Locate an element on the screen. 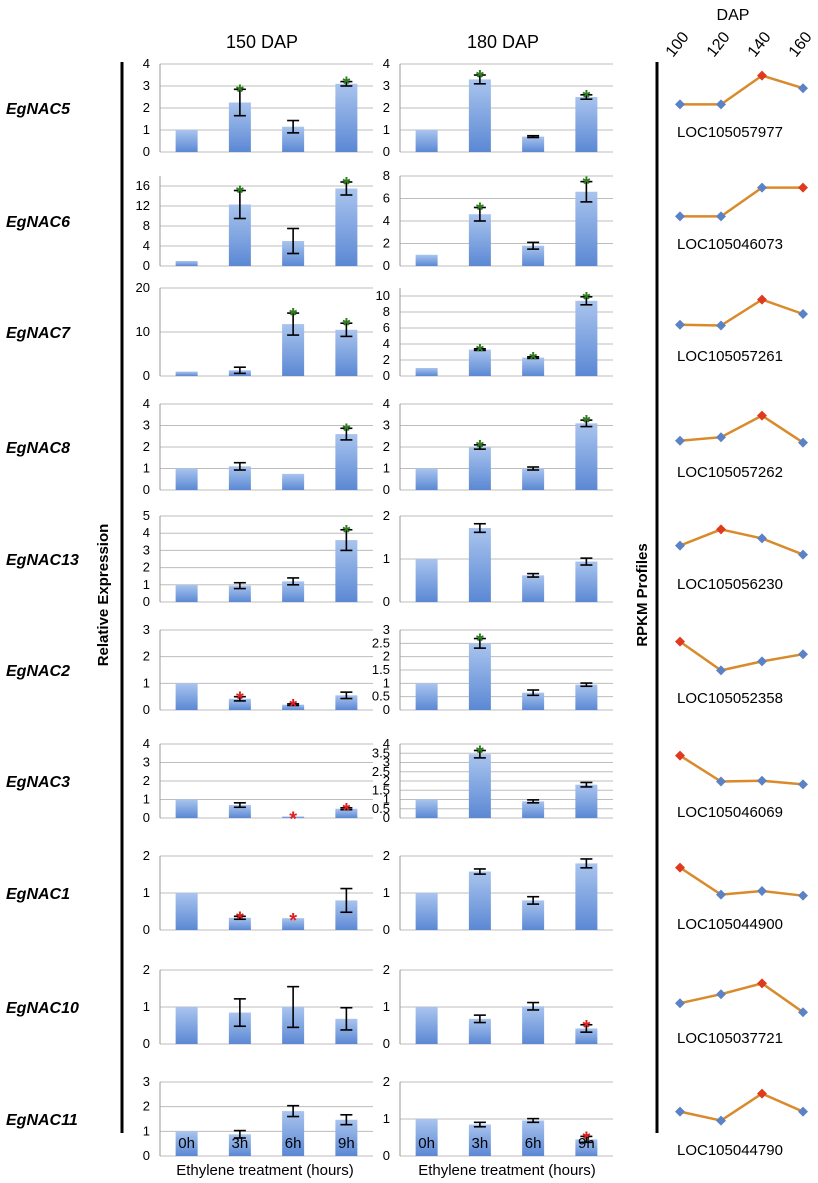  gene-row-EgNAC11: EgNAC11 0 1 2 3 0 1 2 * LOC105044790 is located at coordinates (407, 1118).